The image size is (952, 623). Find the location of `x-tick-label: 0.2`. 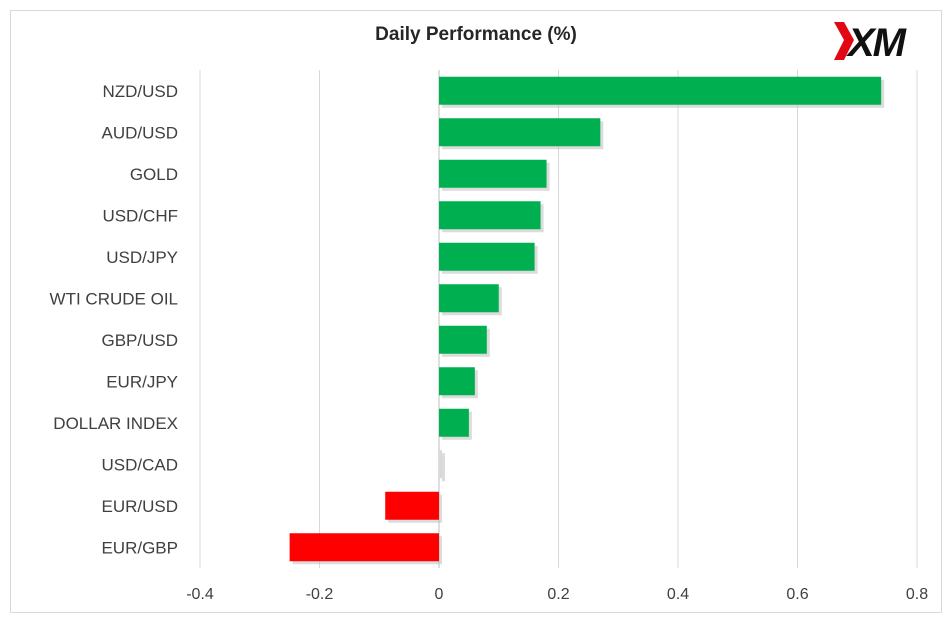

x-tick-label: 0.2 is located at coordinates (558, 594).